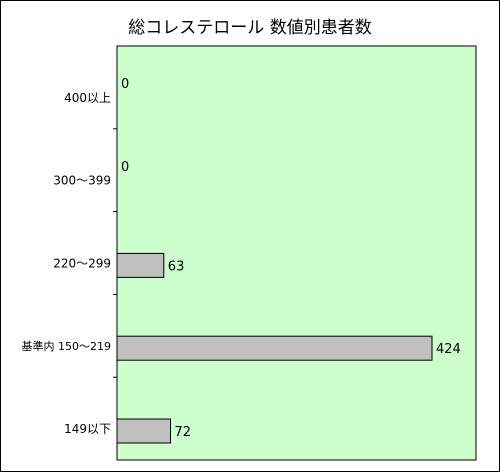 The width and height of the screenshot is (500, 472). I want to click on category-label: 300～399, so click(82, 181).